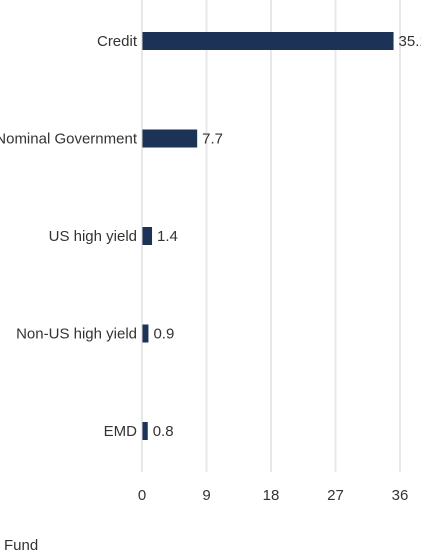 Image resolution: width=421 pixels, height=554 pixels. Describe the element at coordinates (206, 495) in the screenshot. I see `x-tick-label-9: 9` at that location.